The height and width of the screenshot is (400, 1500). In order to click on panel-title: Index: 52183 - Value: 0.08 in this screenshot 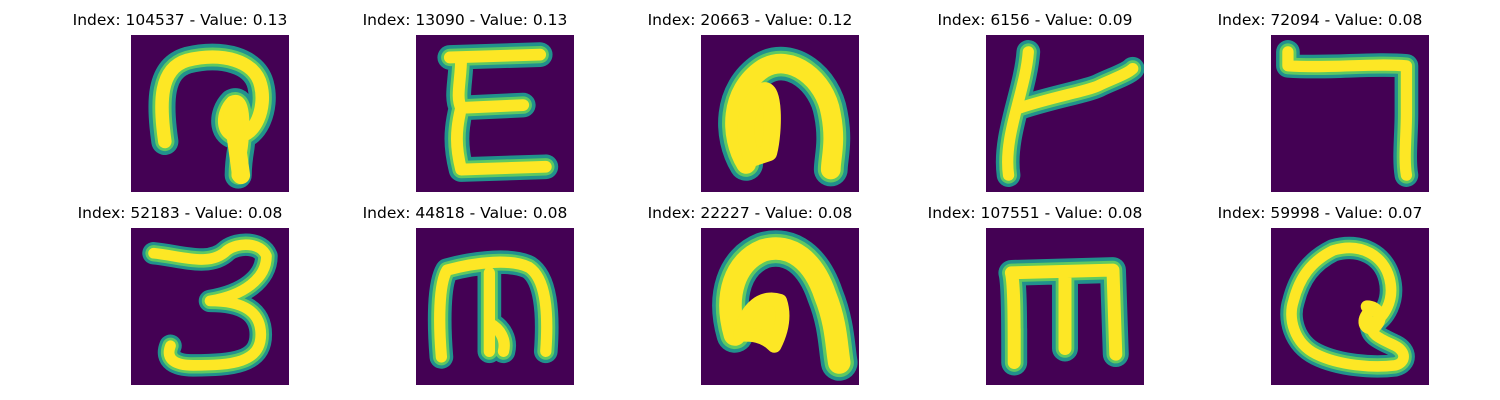, I will do `click(180, 213)`.